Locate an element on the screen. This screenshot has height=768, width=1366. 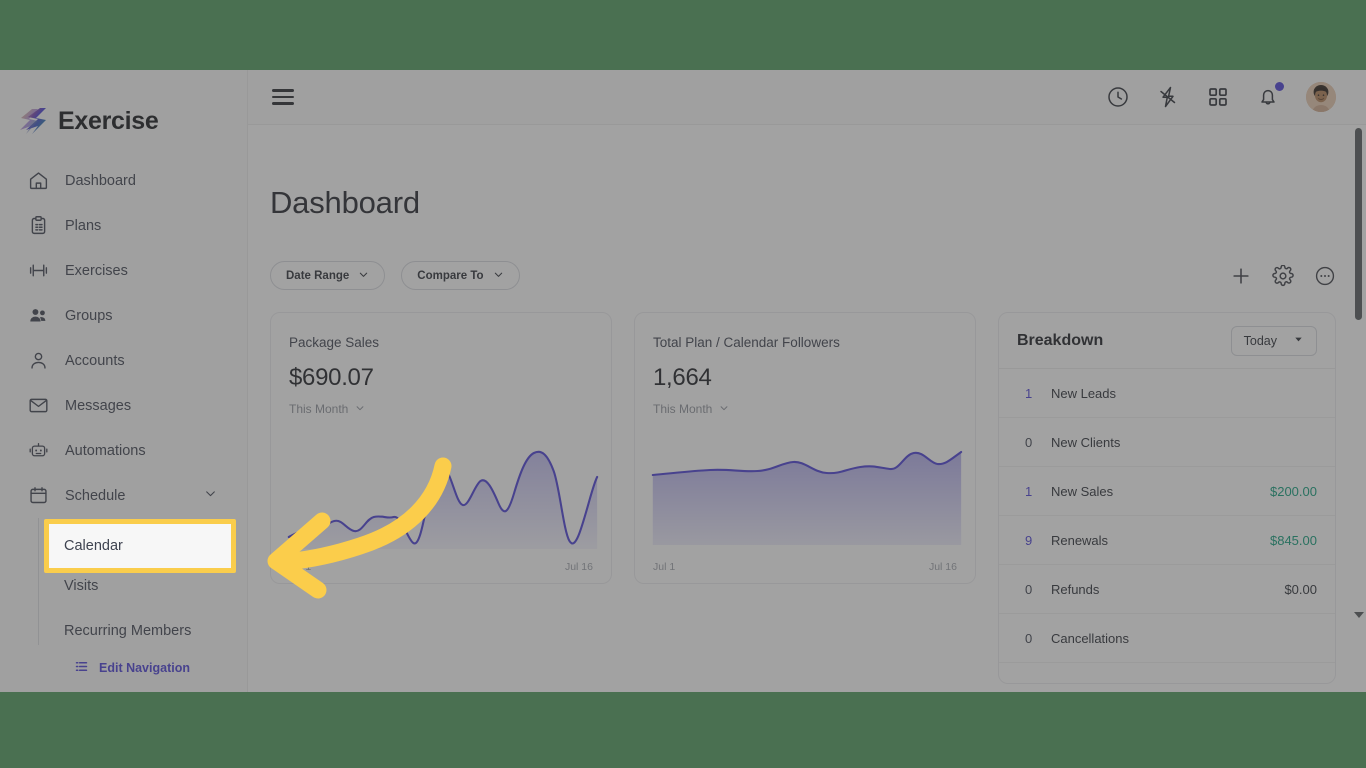
breakdown-label: Cancellations is located at coordinates (1090, 638).